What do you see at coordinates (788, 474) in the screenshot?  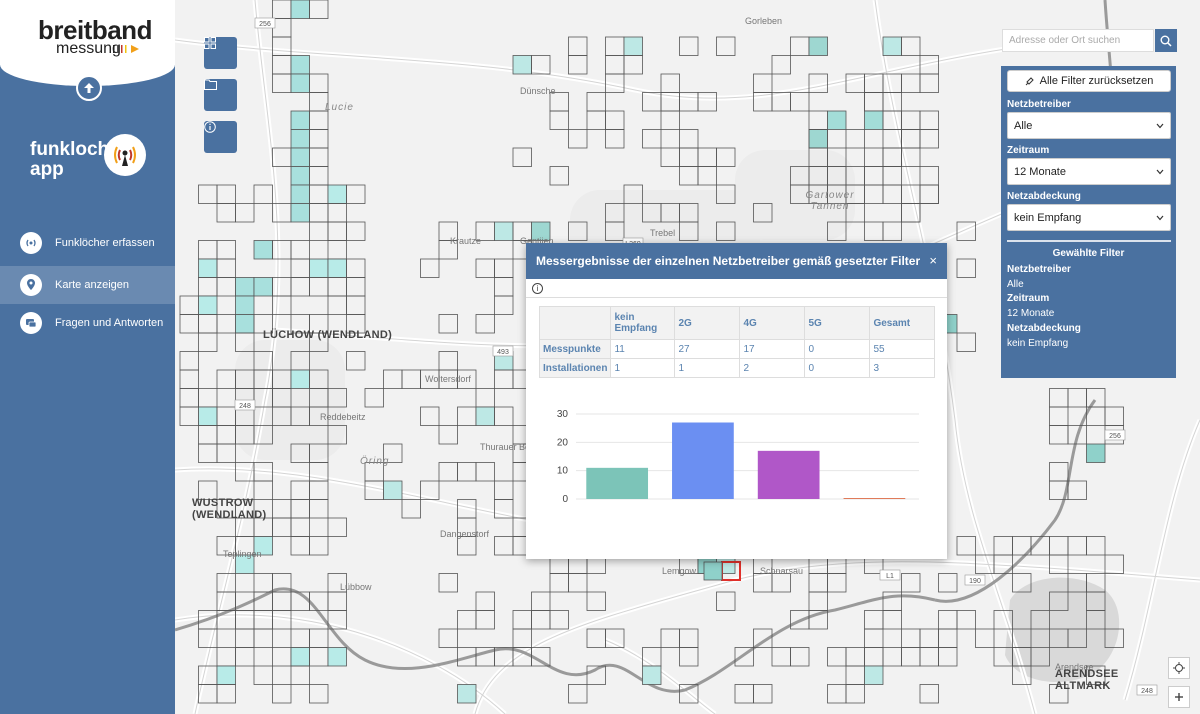 I see `bar-4g` at bounding box center [788, 474].